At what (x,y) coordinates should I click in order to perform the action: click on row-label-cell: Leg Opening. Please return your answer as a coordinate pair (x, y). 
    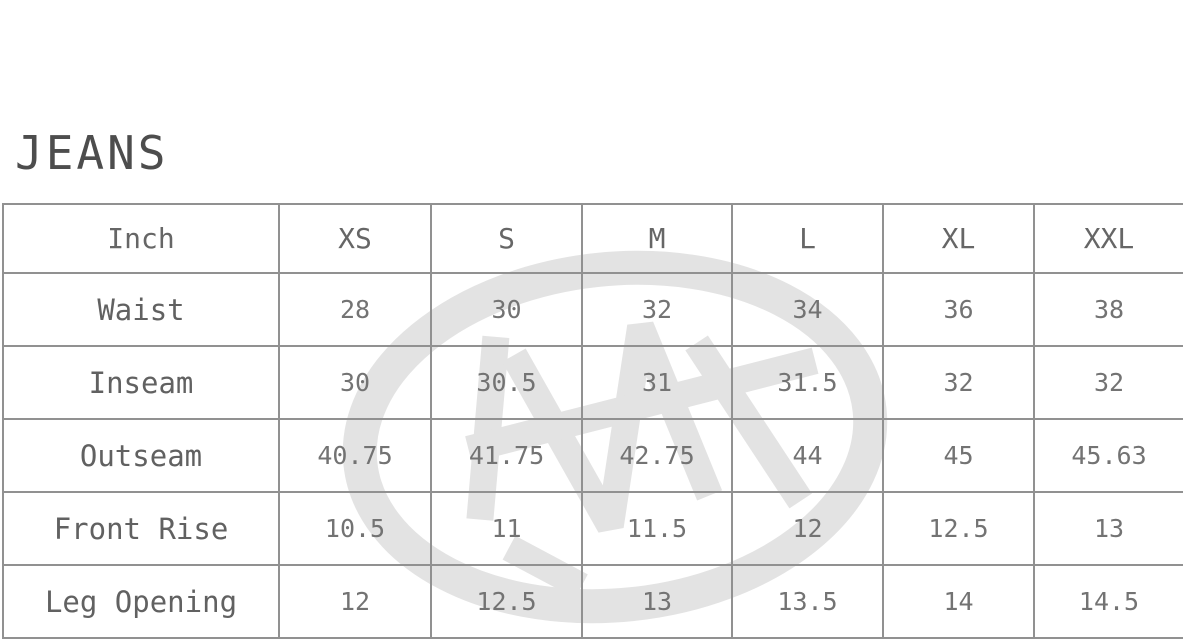
    Looking at the image, I should click on (141, 601).